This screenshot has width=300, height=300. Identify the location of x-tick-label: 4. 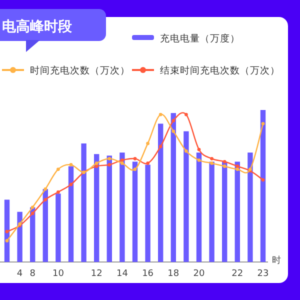
(19, 274).